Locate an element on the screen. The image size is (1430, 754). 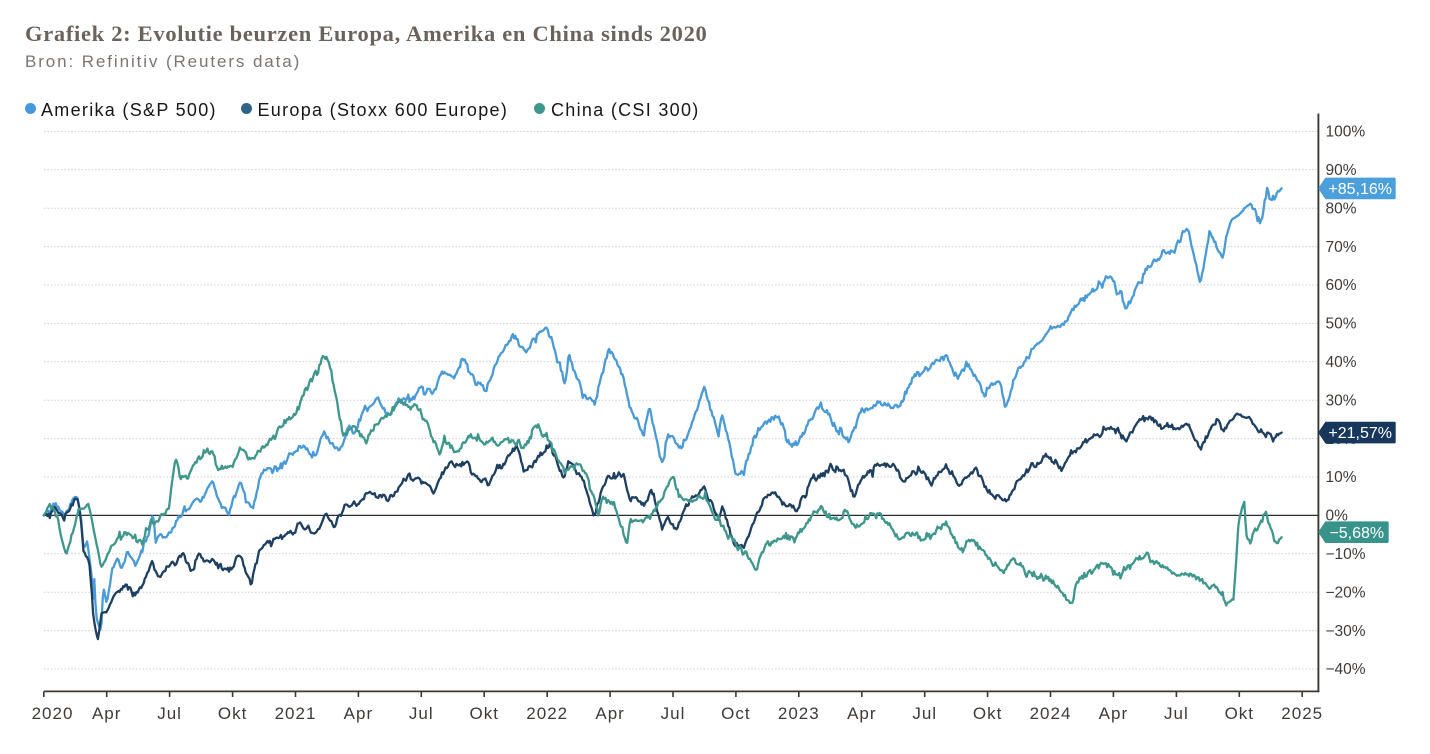
svg-text: 80% is located at coordinates (1341, 208).